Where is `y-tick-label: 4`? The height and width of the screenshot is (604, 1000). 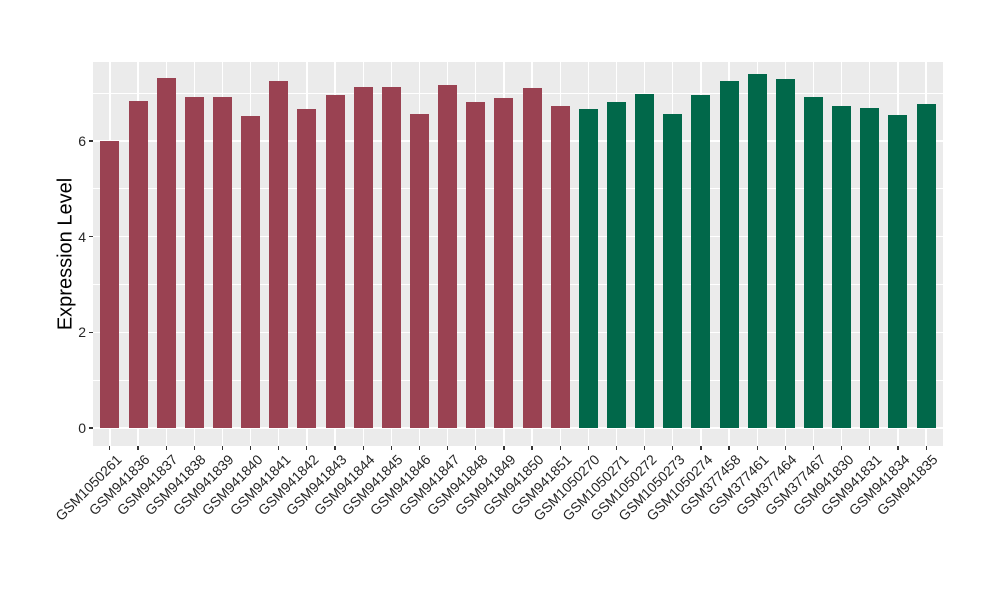 y-tick-label: 4 is located at coordinates (82, 236).